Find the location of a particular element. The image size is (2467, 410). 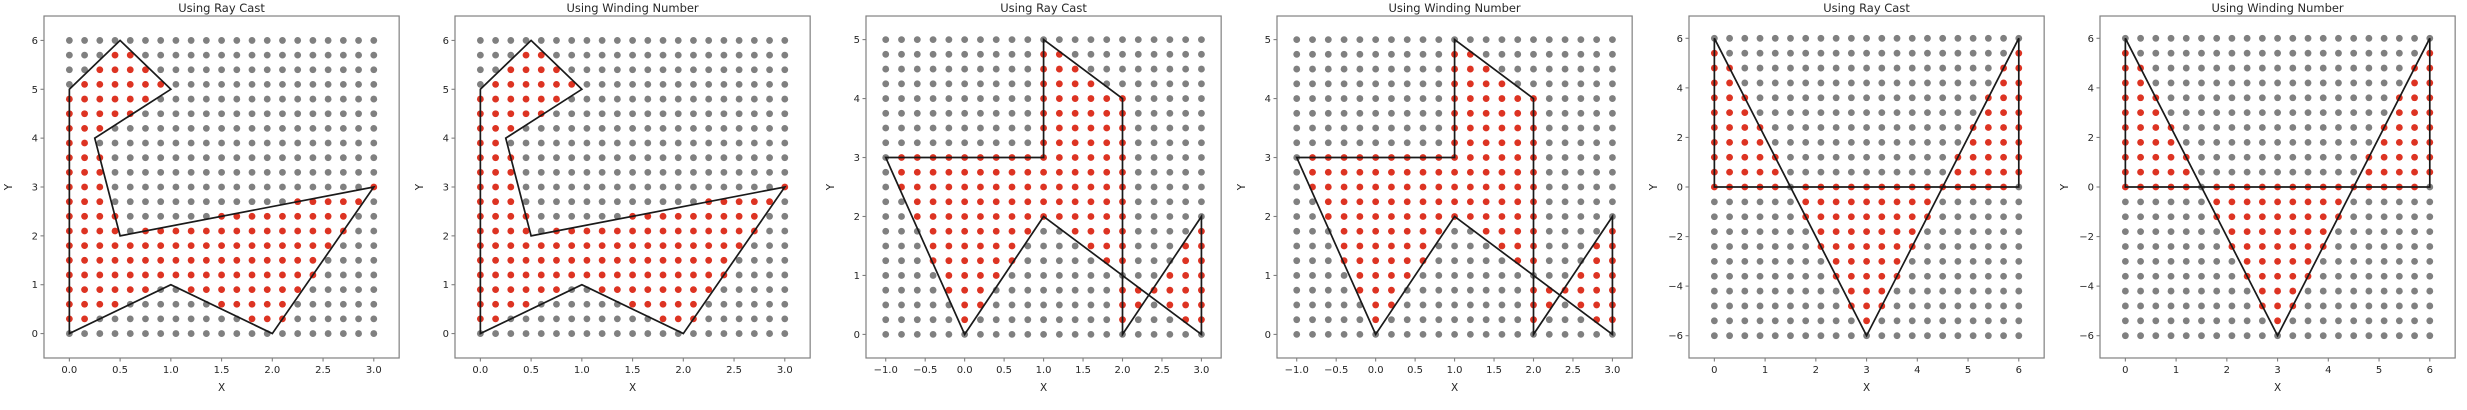

x-tick-label: 0.5 is located at coordinates (1004, 370).